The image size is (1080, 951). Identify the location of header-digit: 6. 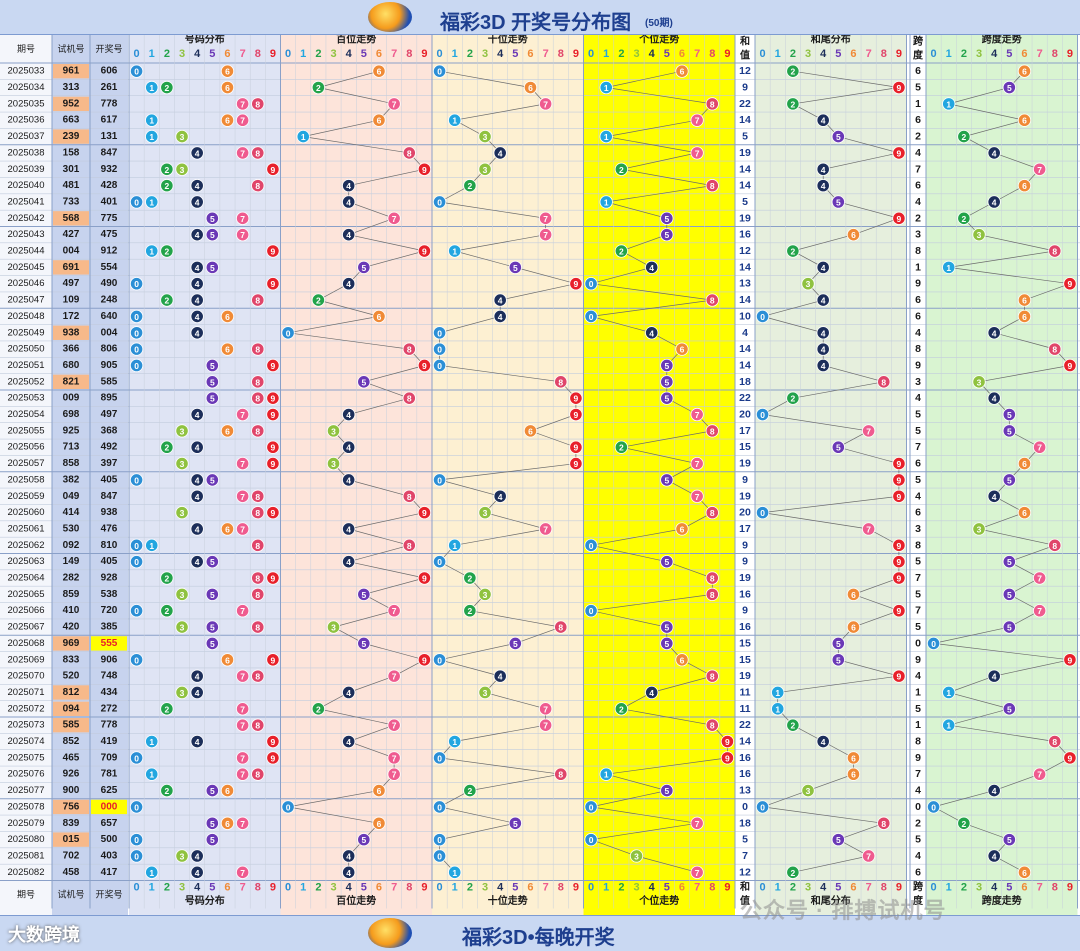
(1024, 888).